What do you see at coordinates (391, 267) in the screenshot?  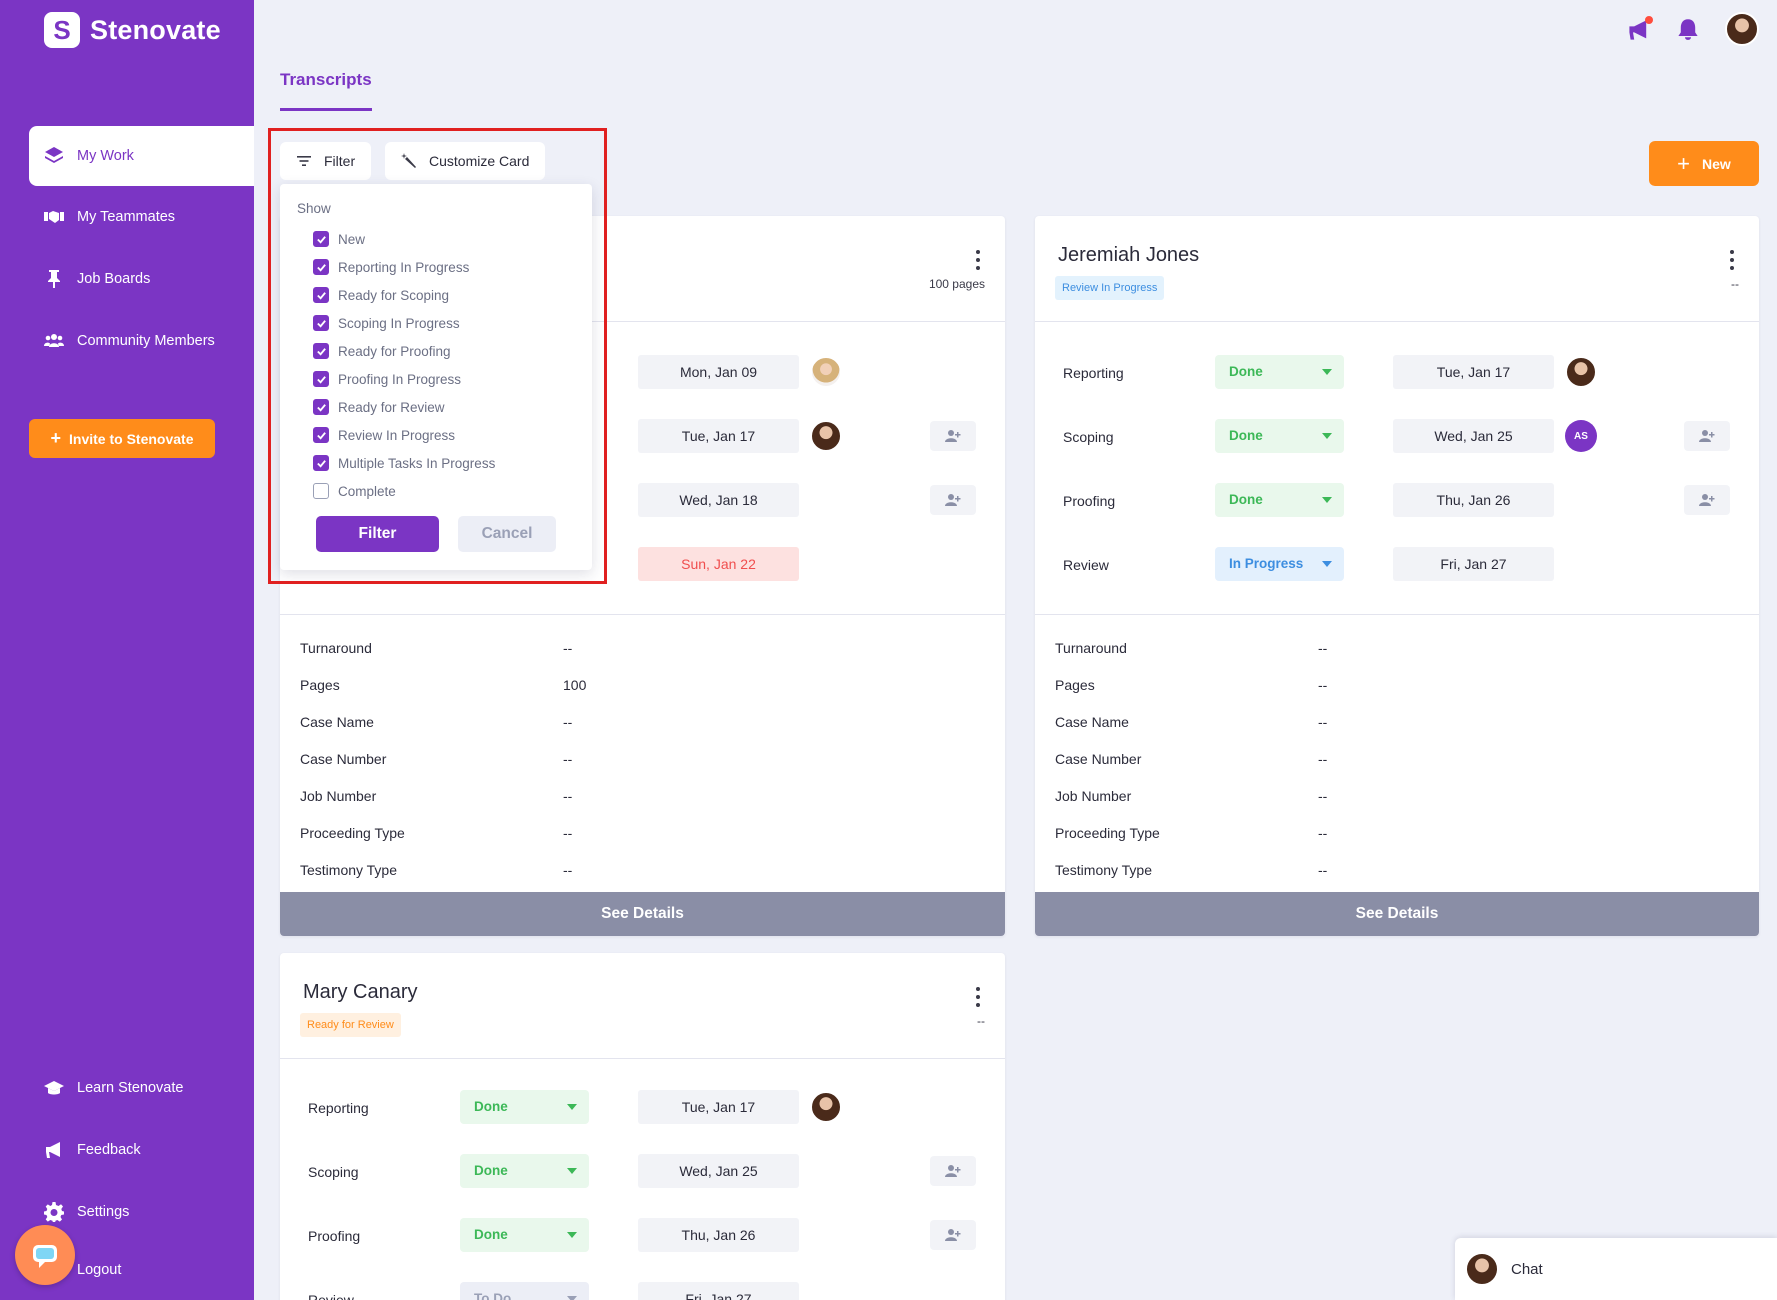 I see `filter-option-reporting-in-progress: Reporting In Progress` at bounding box center [391, 267].